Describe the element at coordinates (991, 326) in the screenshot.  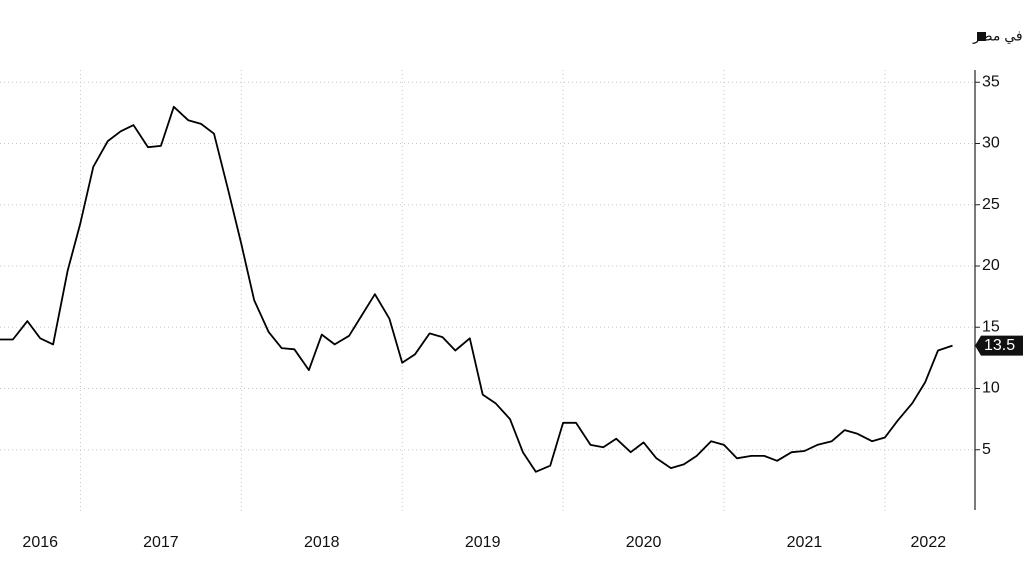
I see `y-tick-label: 15` at that location.